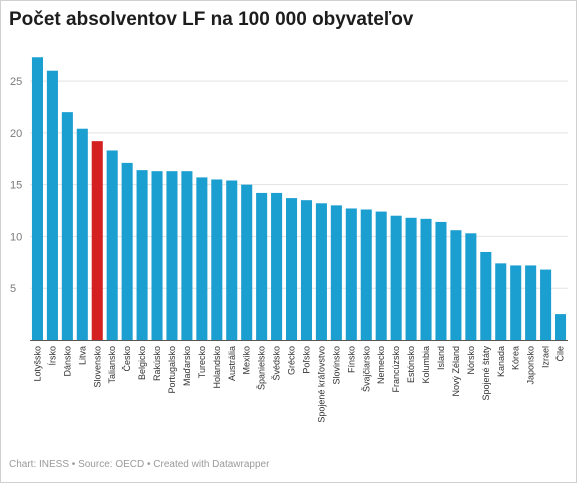 This screenshot has height=483, width=577. I want to click on x-tick-label: Nový Zéland, so click(456, 371).